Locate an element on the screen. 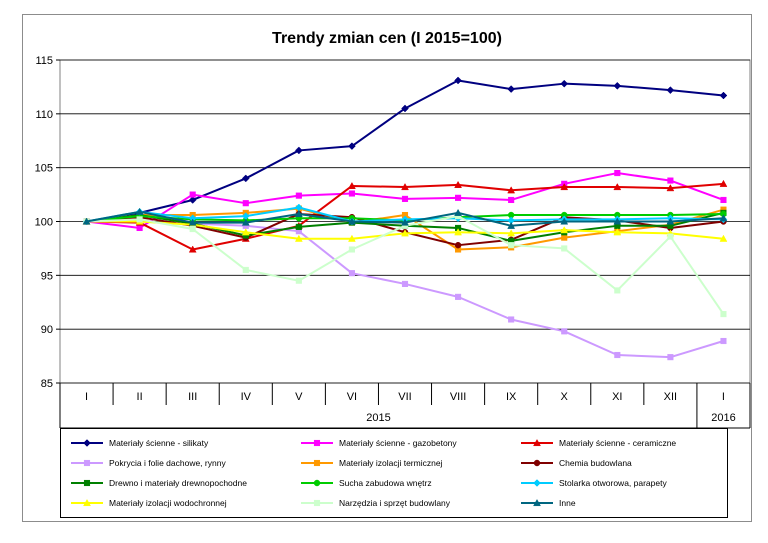 Image resolution: width=768 pixels, height=543 pixels. x-tick-label: XII is located at coordinates (670, 397).